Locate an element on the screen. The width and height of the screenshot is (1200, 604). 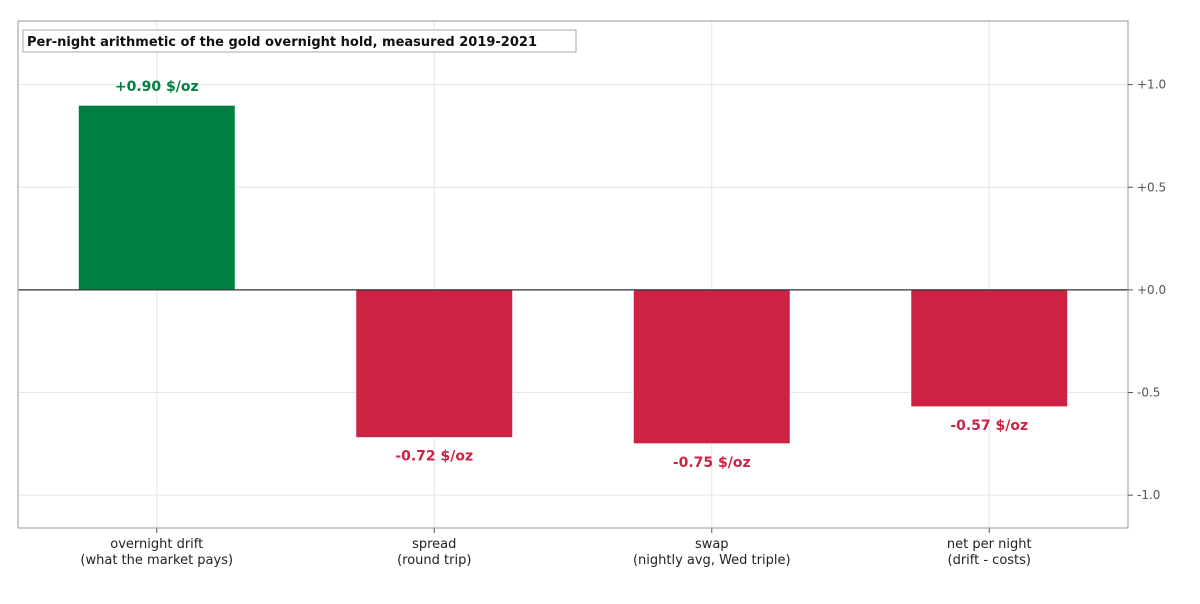
x-tick-label-3: net per night (drift - costs) is located at coordinates (989, 552).